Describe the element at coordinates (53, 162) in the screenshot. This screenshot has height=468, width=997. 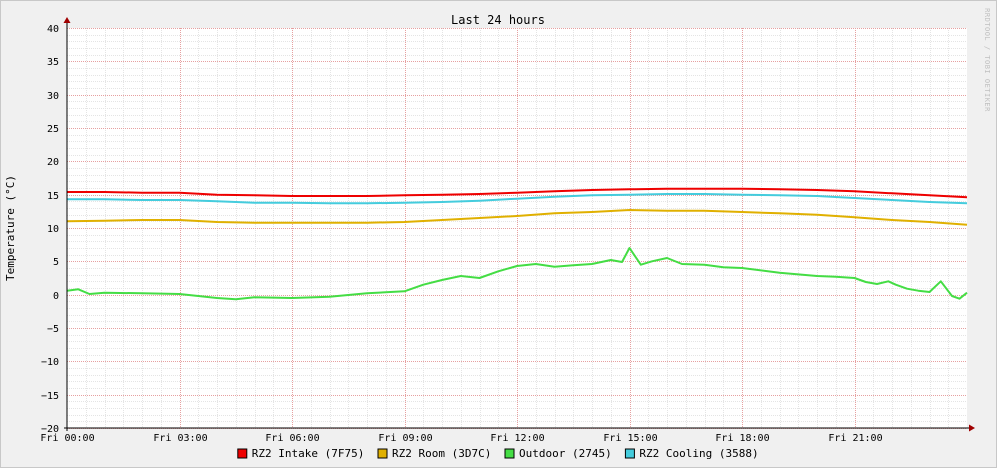
I see `y-tick-label: 20` at that location.